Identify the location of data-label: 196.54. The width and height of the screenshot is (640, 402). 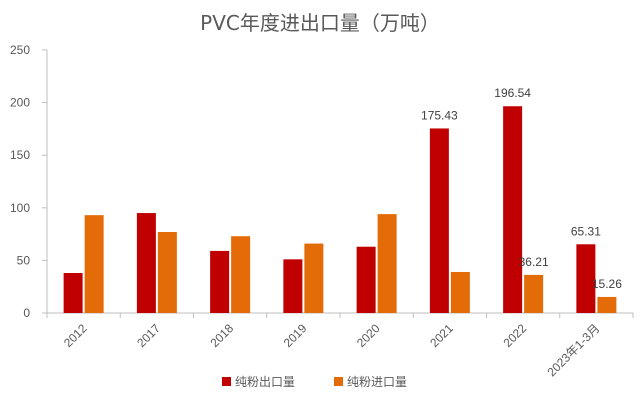
(512, 93).